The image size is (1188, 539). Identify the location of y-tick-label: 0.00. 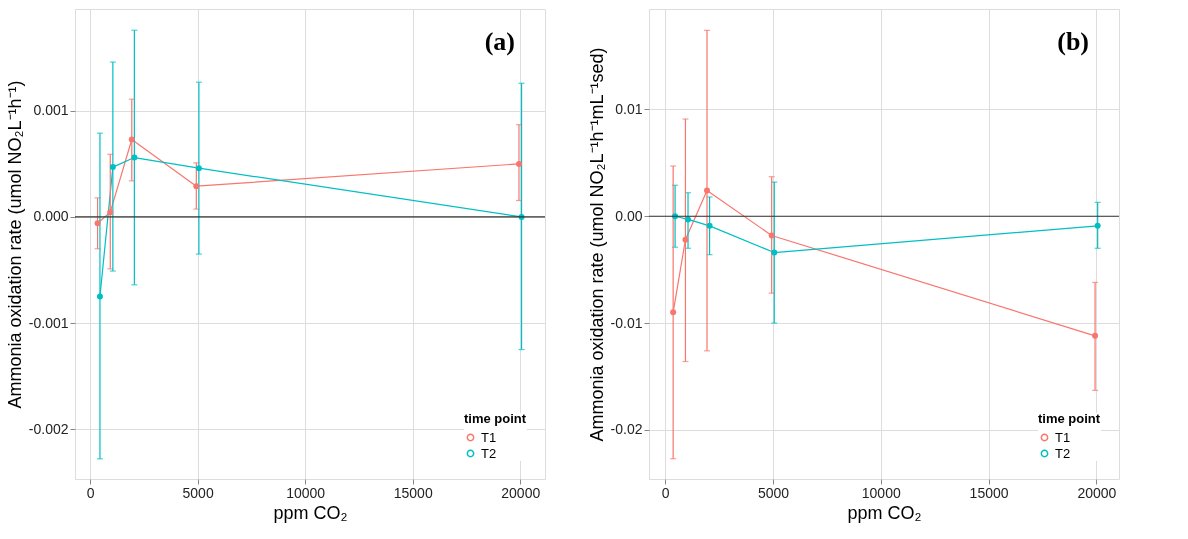
(629, 215).